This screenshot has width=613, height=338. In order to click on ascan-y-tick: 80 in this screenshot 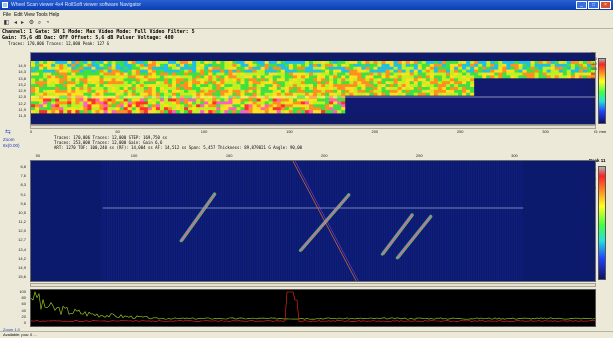, I will do `click(23, 298)`.